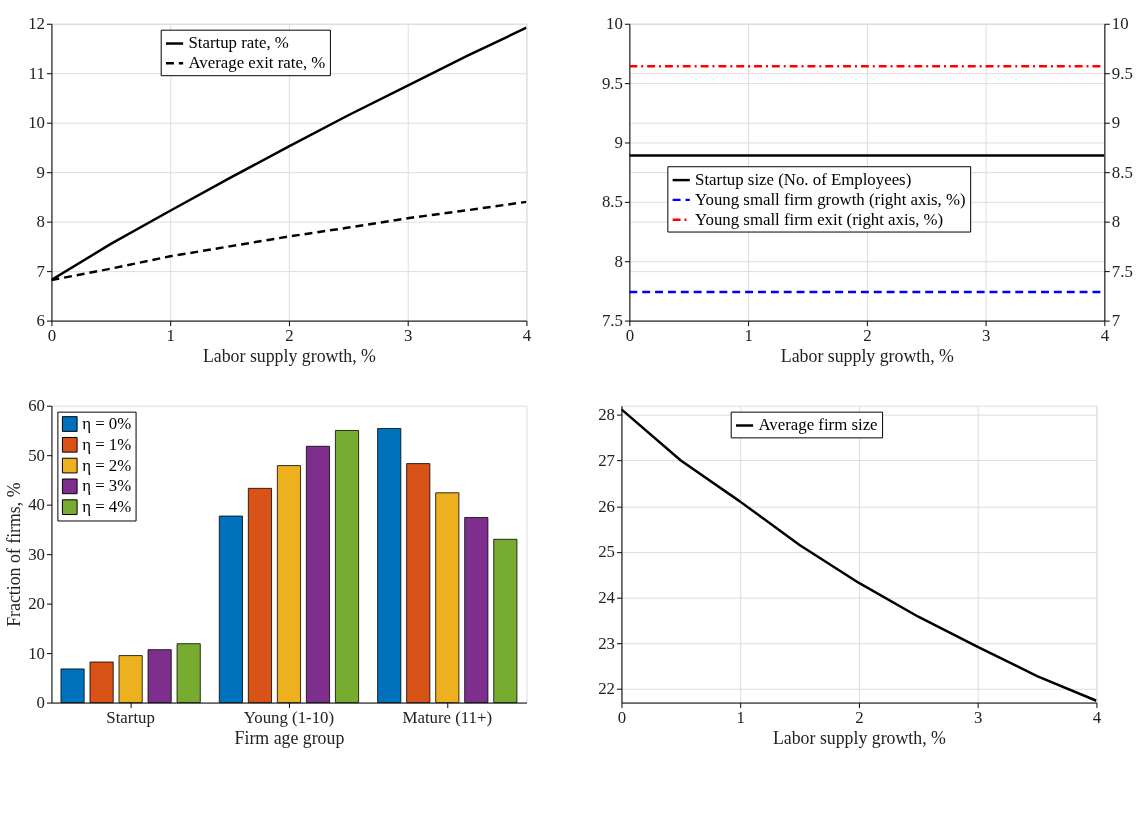 Image resolution: width=1138 pixels, height=815 pixels. Describe the element at coordinates (37, 604) in the screenshot. I see `y-tick-label: 20` at that location.